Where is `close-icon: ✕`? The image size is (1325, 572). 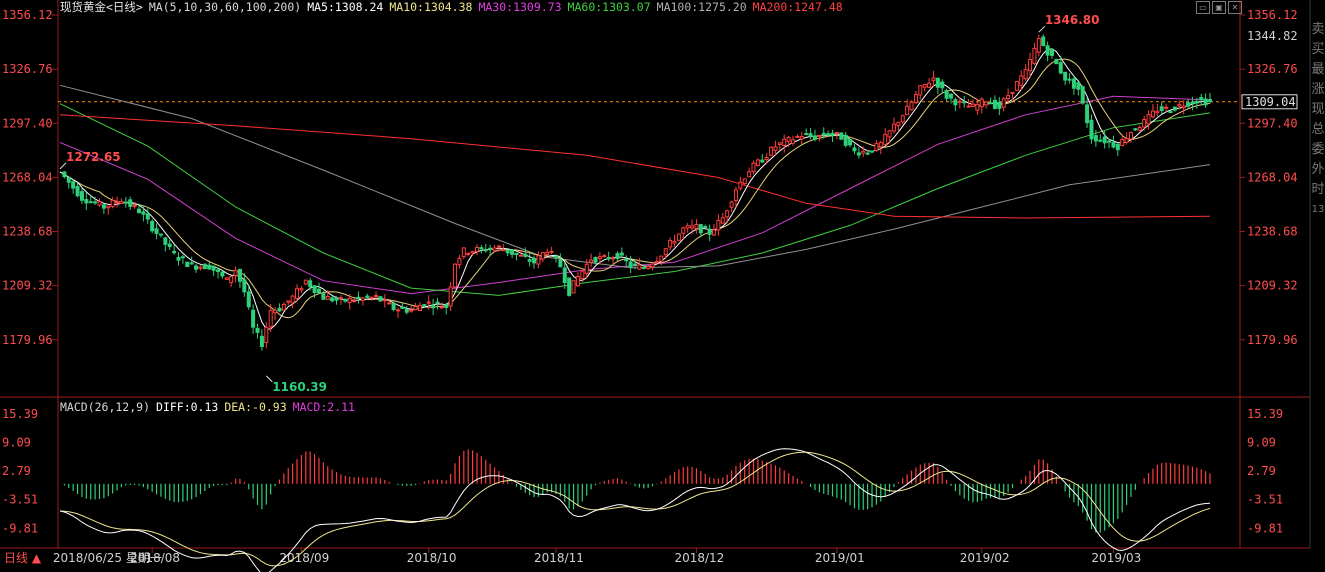
close-icon: ✕ is located at coordinates (1235, 7).